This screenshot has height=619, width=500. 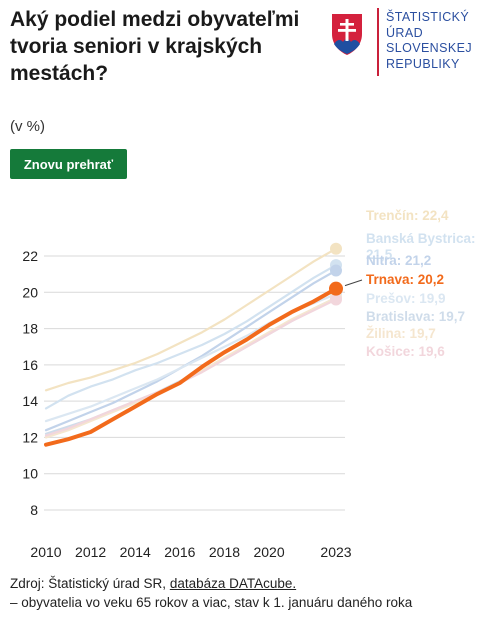 I want to click on logo-divider, so click(x=378, y=42).